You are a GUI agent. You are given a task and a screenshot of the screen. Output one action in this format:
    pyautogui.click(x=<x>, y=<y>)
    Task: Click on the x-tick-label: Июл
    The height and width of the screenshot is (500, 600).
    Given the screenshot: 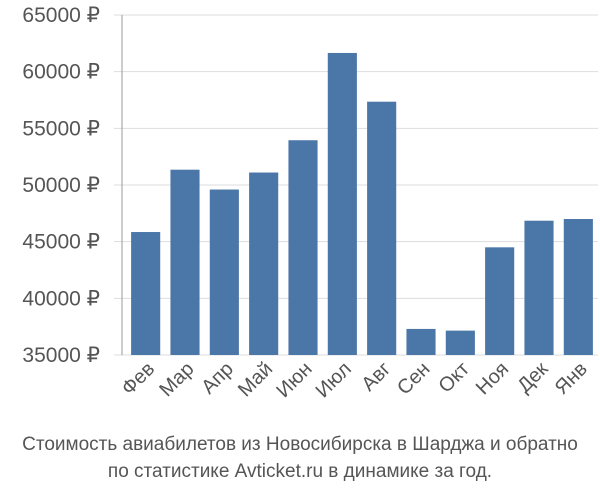 What is the action you would take?
    pyautogui.click(x=334, y=380)
    